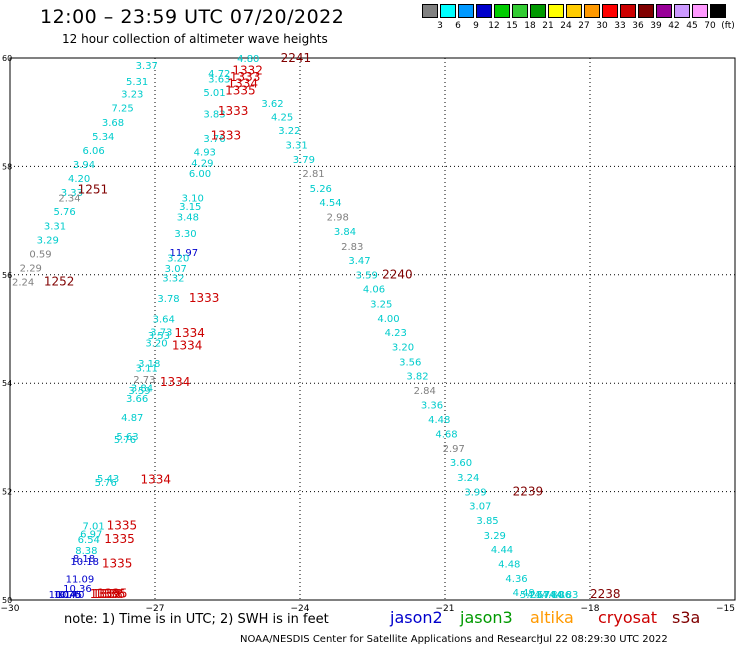  Describe the element at coordinates (188, 218) in the screenshot. I see `wave-height-label: 3.48` at that location.